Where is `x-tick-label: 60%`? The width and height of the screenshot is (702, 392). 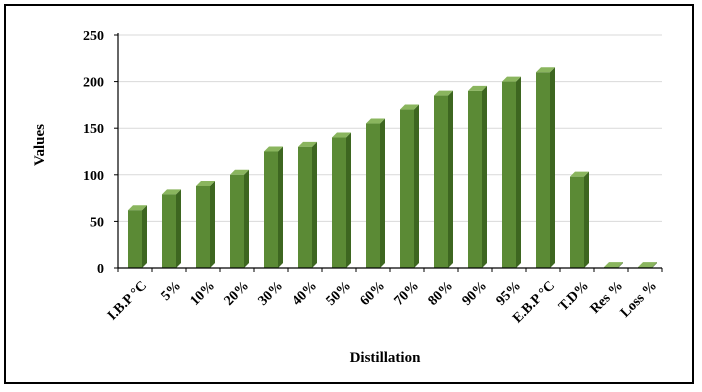 x-tick-label: 60% is located at coordinates (373, 293).